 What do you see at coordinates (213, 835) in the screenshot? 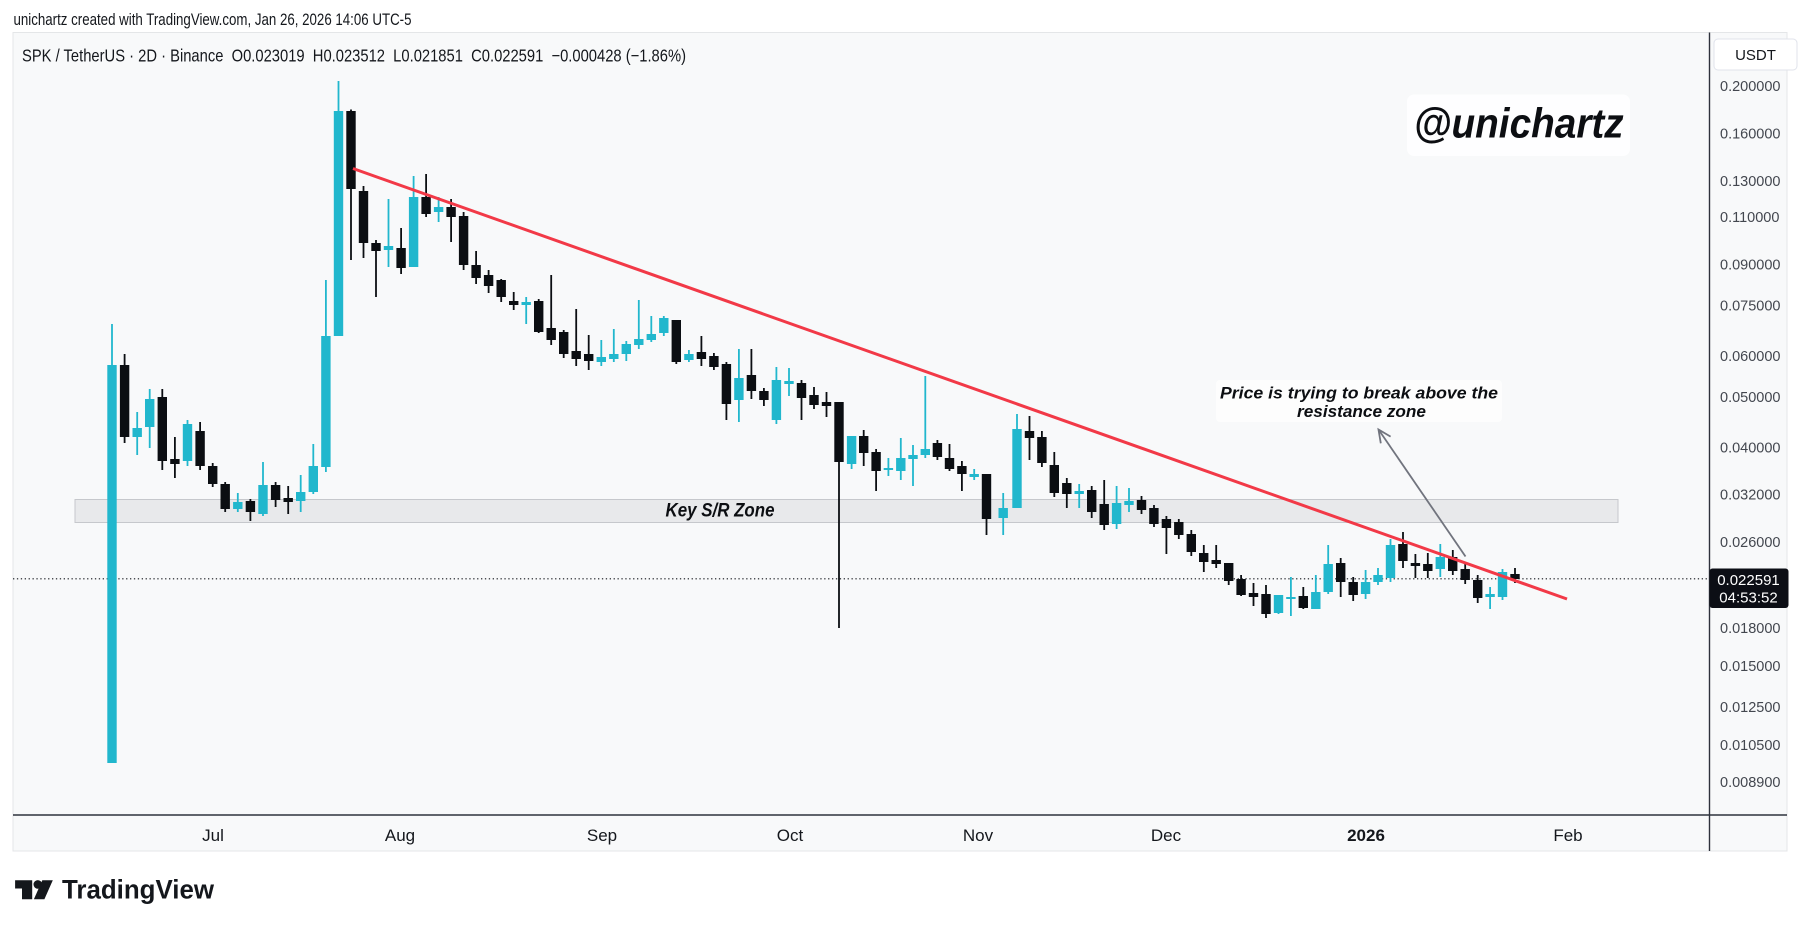
I see `svg-text: Jul` at bounding box center [213, 835].